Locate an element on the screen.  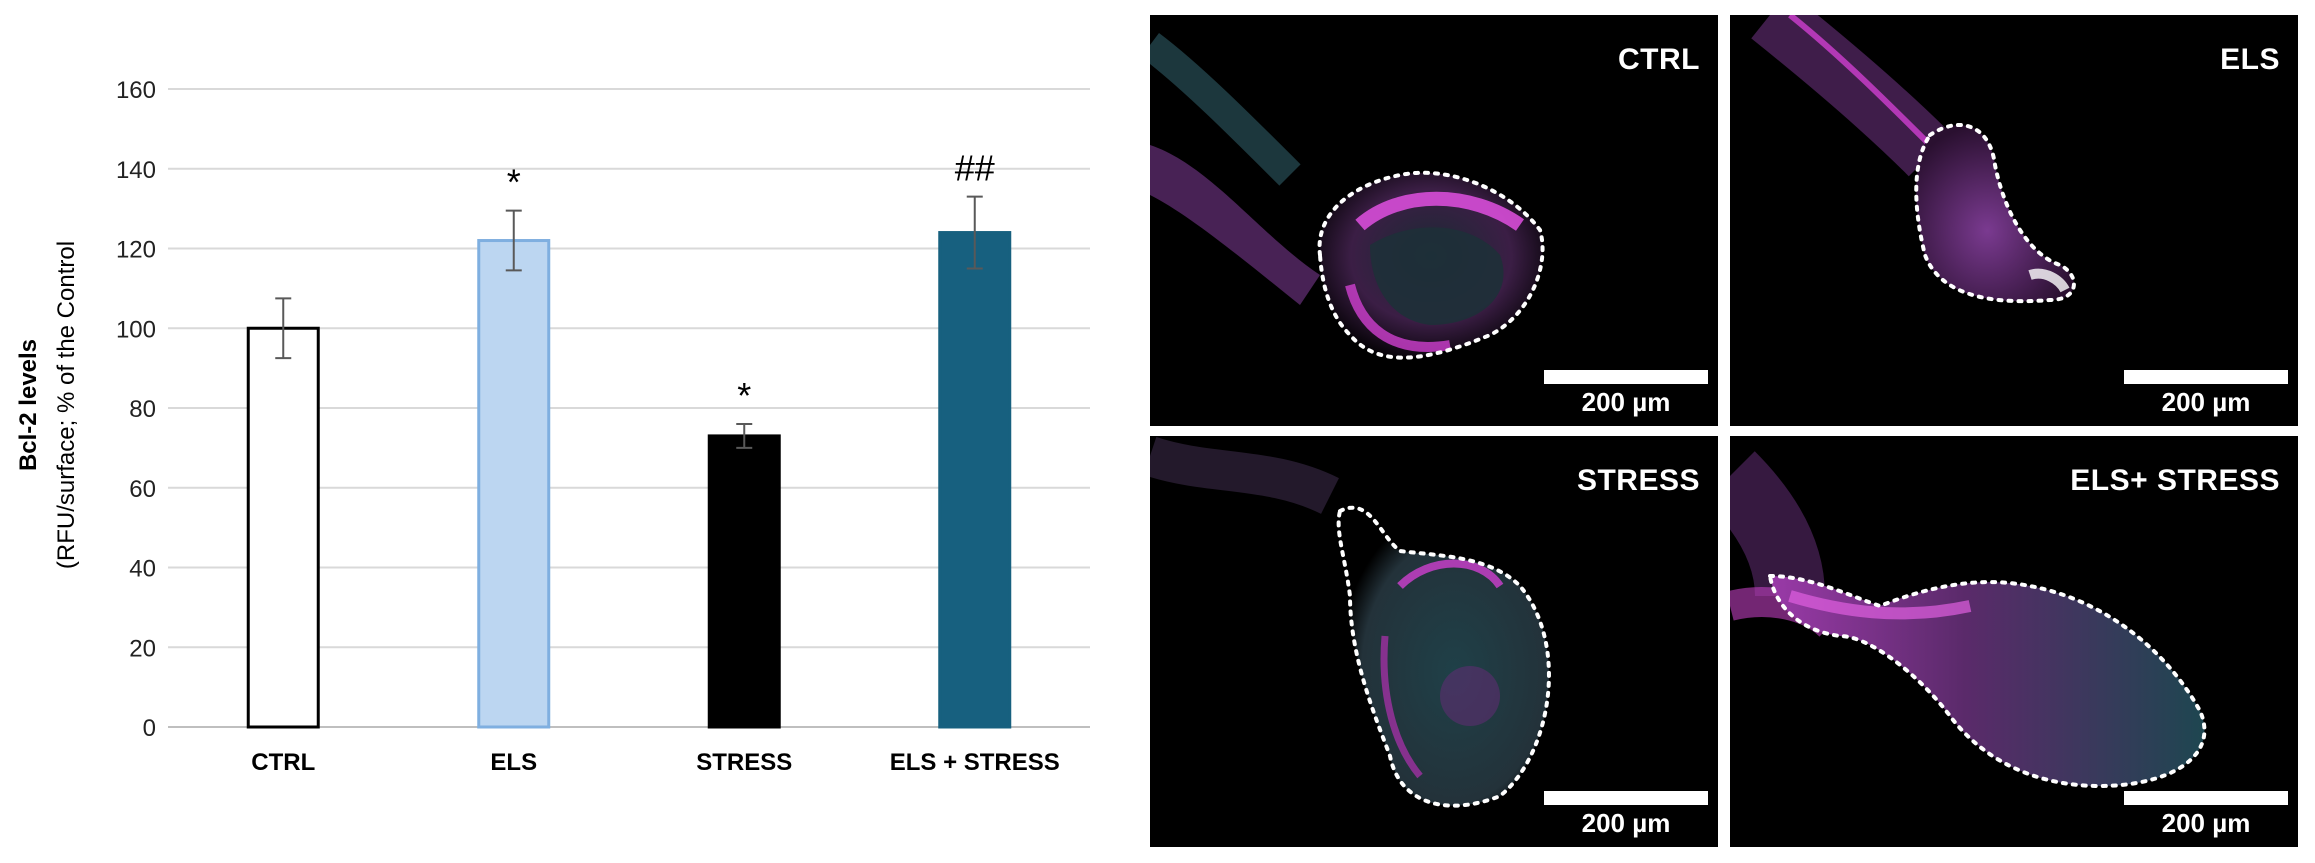
y-tick-label: 0 is located at coordinates (149, 728).